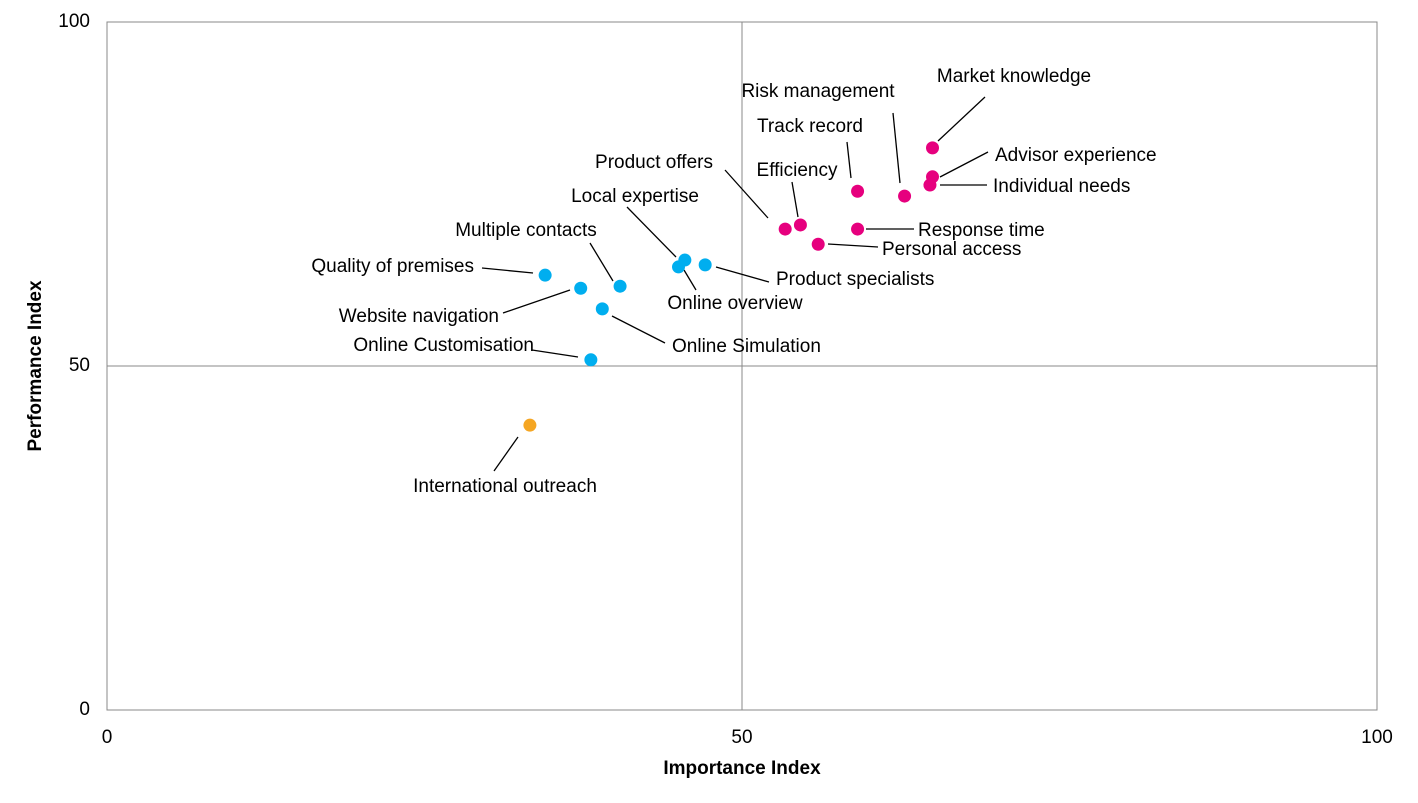  I want to click on x-tick-label: 0, so click(107, 737).